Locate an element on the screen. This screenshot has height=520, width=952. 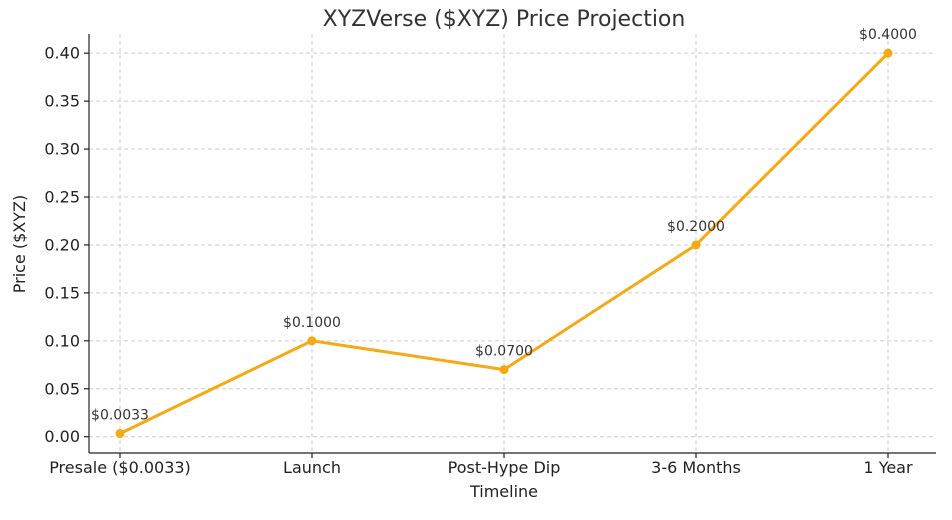
y-tick-label: 0.30 is located at coordinates (62, 149).